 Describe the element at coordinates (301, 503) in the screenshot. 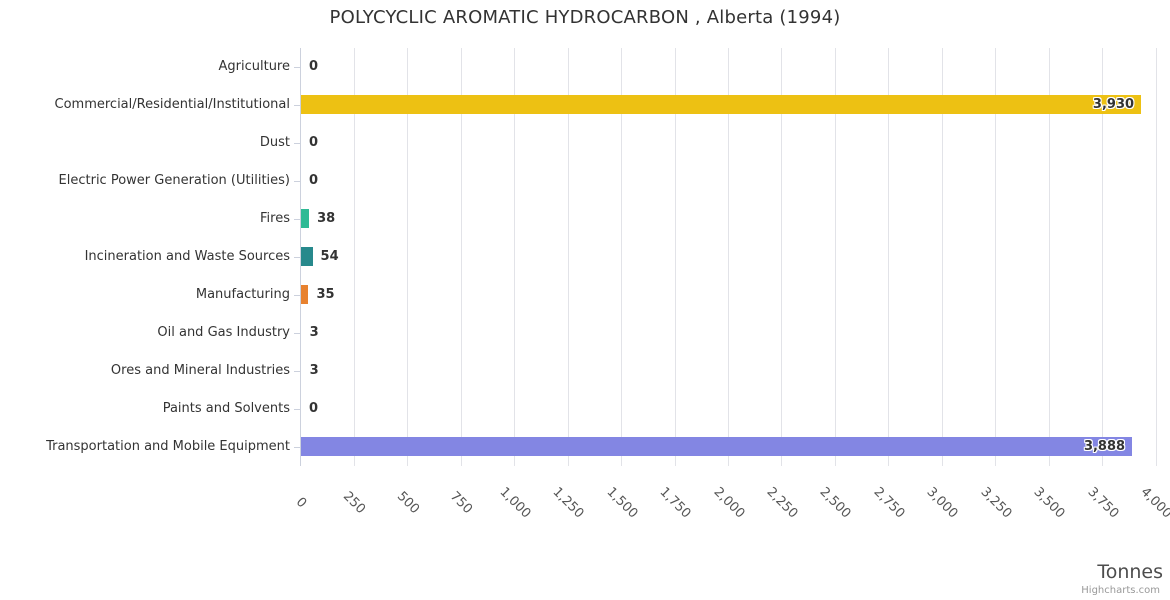

I see `value-axis-tick-label: 0` at that location.